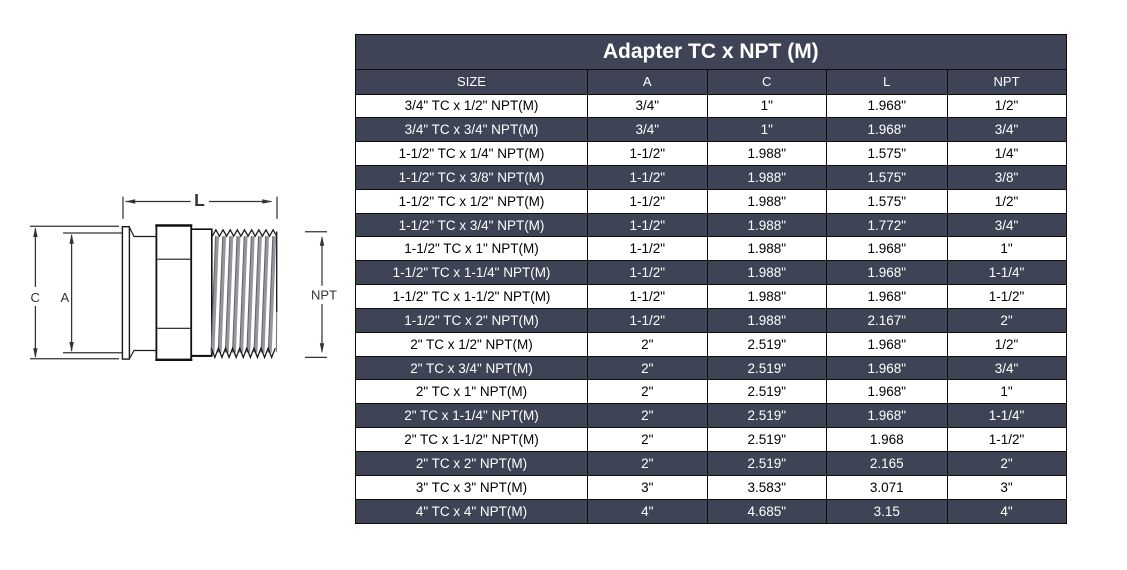 This screenshot has width=1127, height=570. What do you see at coordinates (324, 294) in the screenshot?
I see `svg-text: NPT` at bounding box center [324, 294].